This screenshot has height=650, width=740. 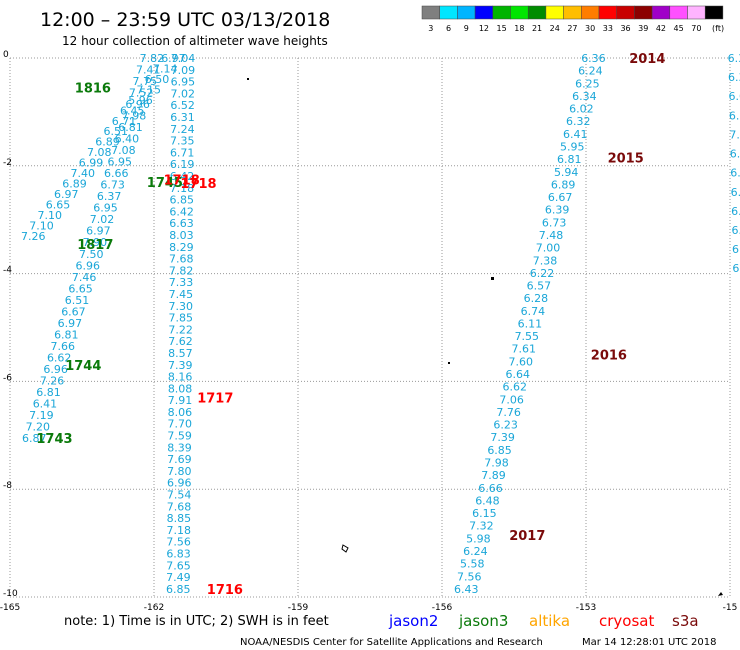 What do you see at coordinates (157, 79) in the screenshot?
I see `wave-height-label: 6.50` at bounding box center [157, 79].